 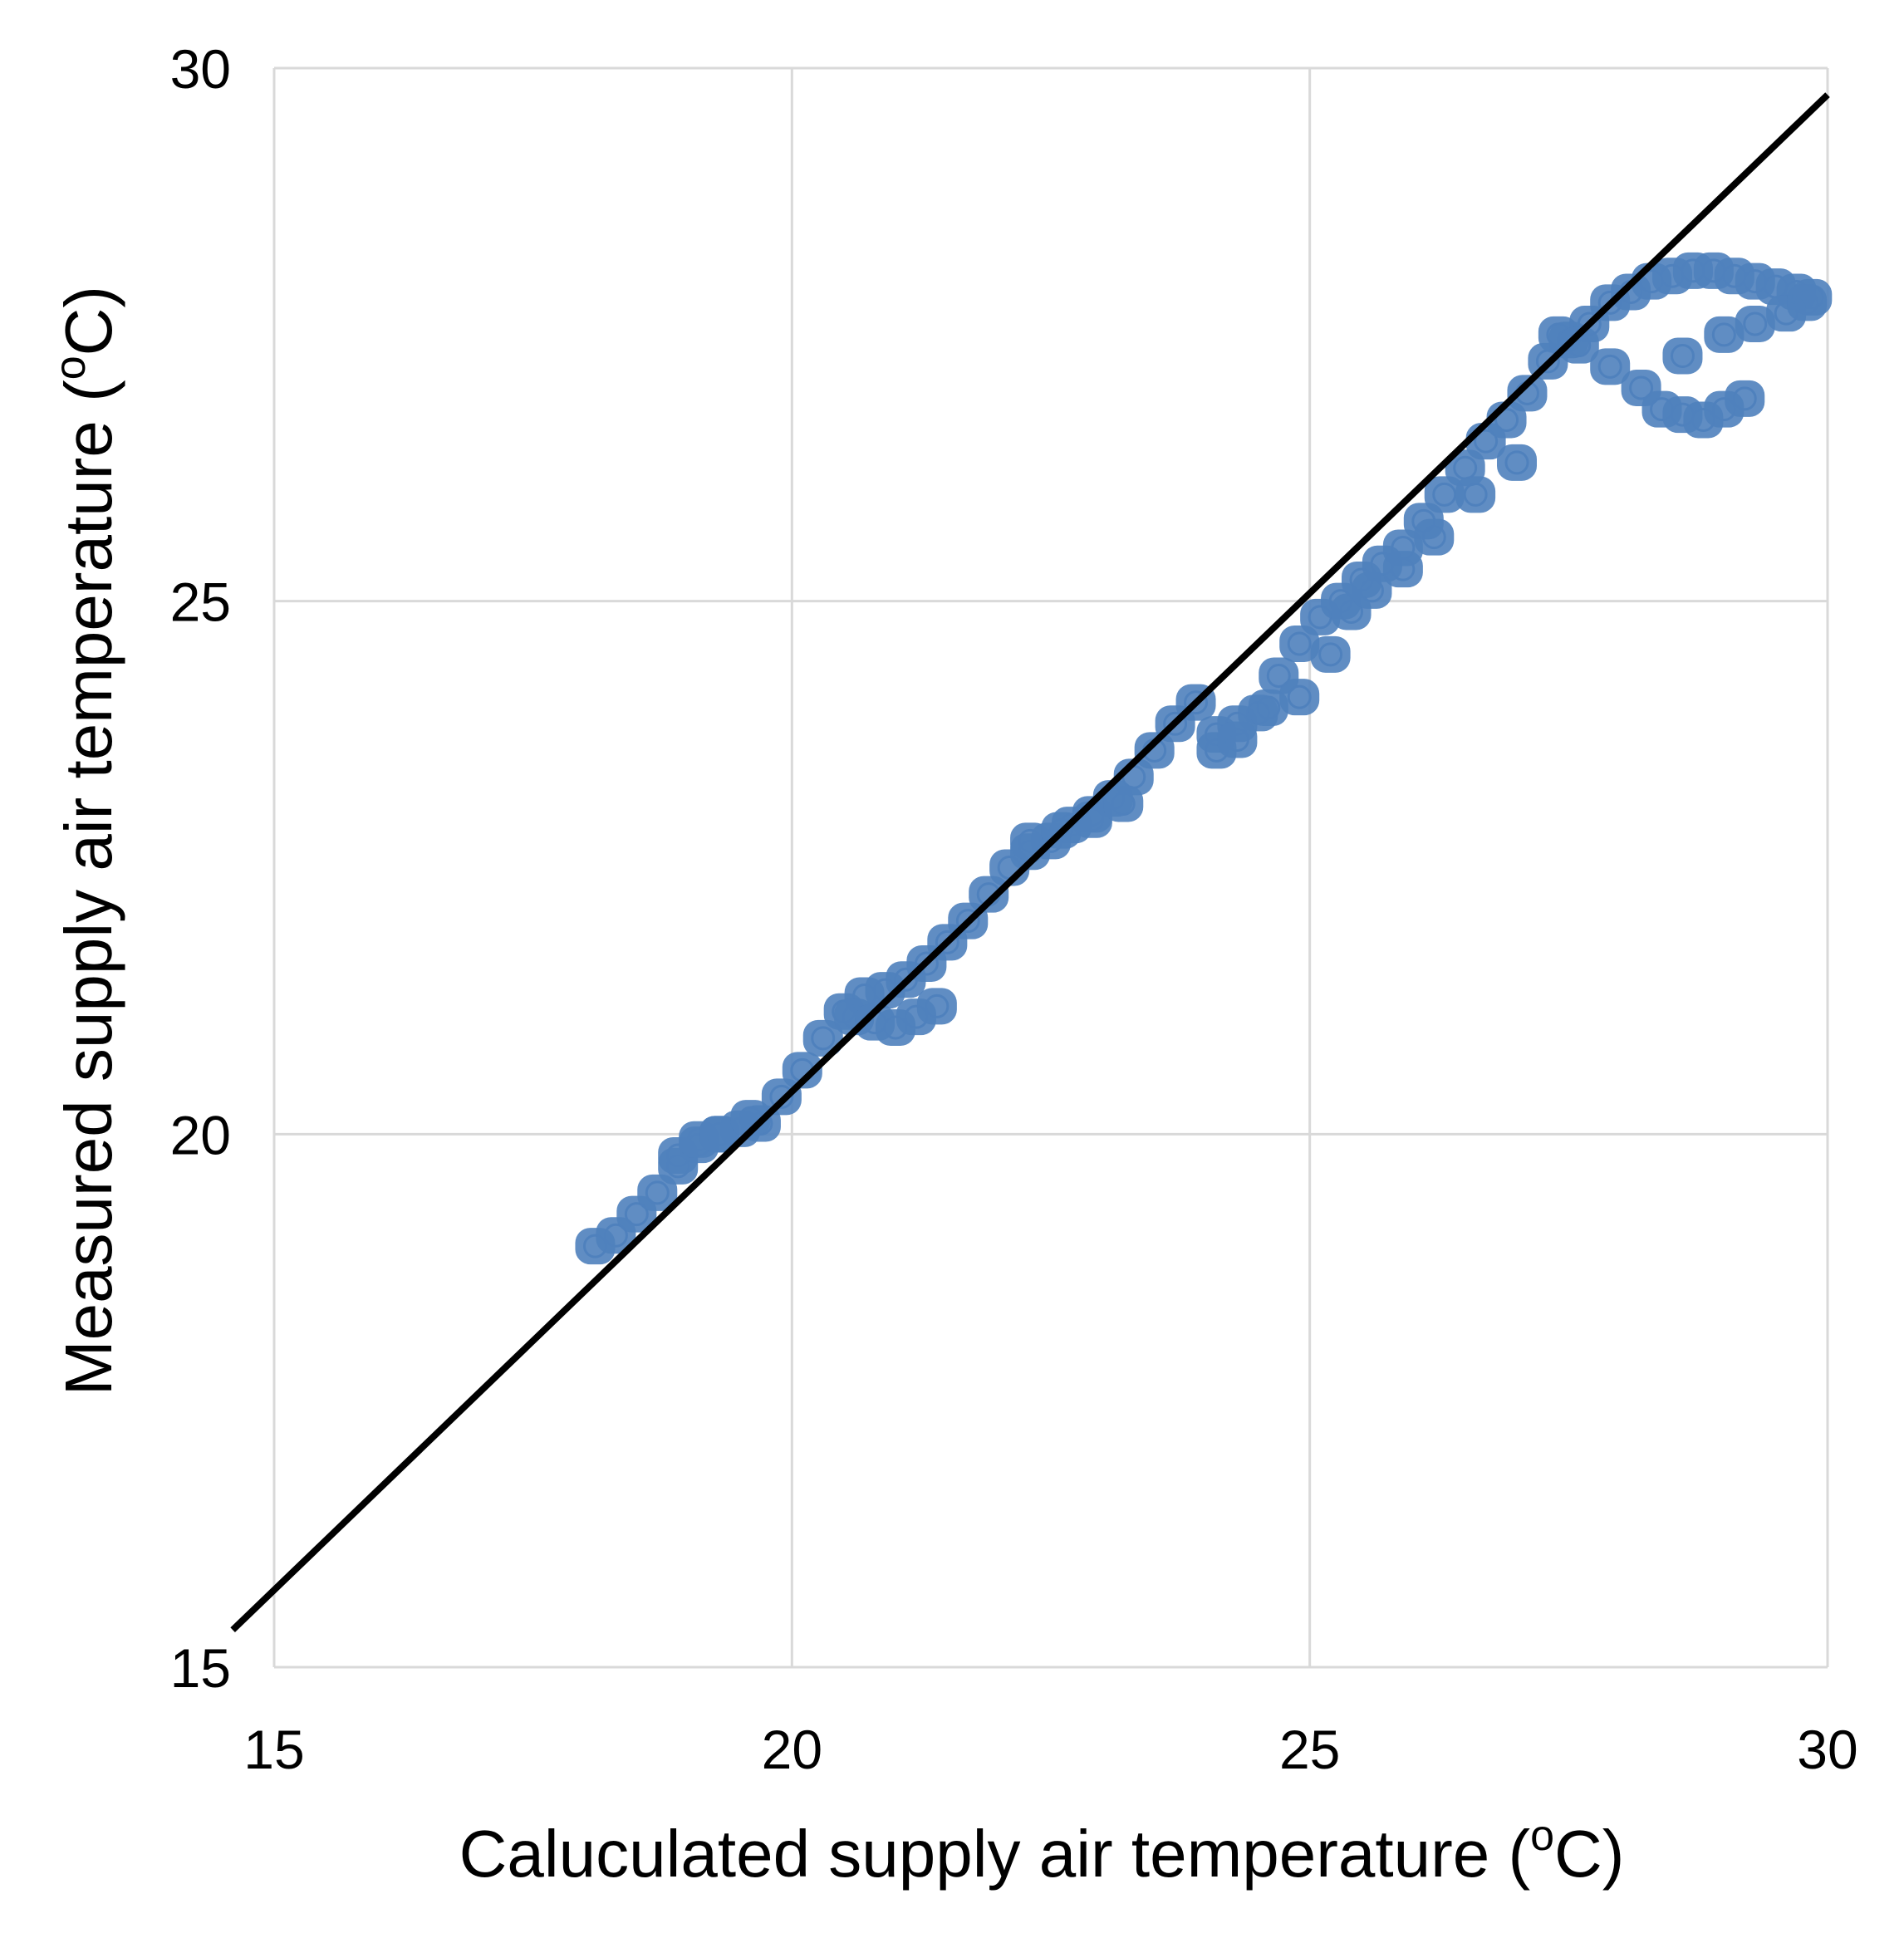 What do you see at coordinates (1589, 1854) in the screenshot?
I see `x-axis-title-end: C)` at bounding box center [1589, 1854].